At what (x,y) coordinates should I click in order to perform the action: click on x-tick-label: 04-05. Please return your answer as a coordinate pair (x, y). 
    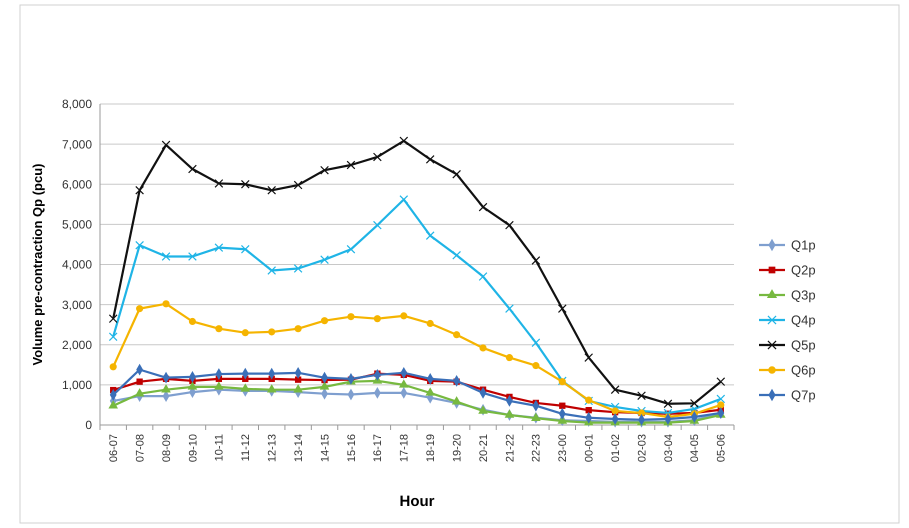
    Looking at the image, I should click on (695, 448).